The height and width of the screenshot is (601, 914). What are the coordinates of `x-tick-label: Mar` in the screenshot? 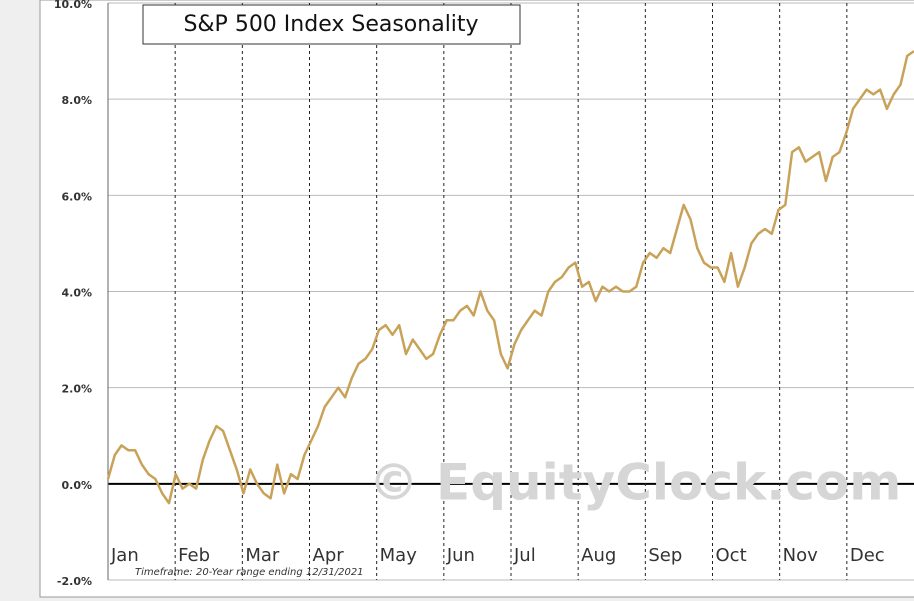 It's located at (262, 555).